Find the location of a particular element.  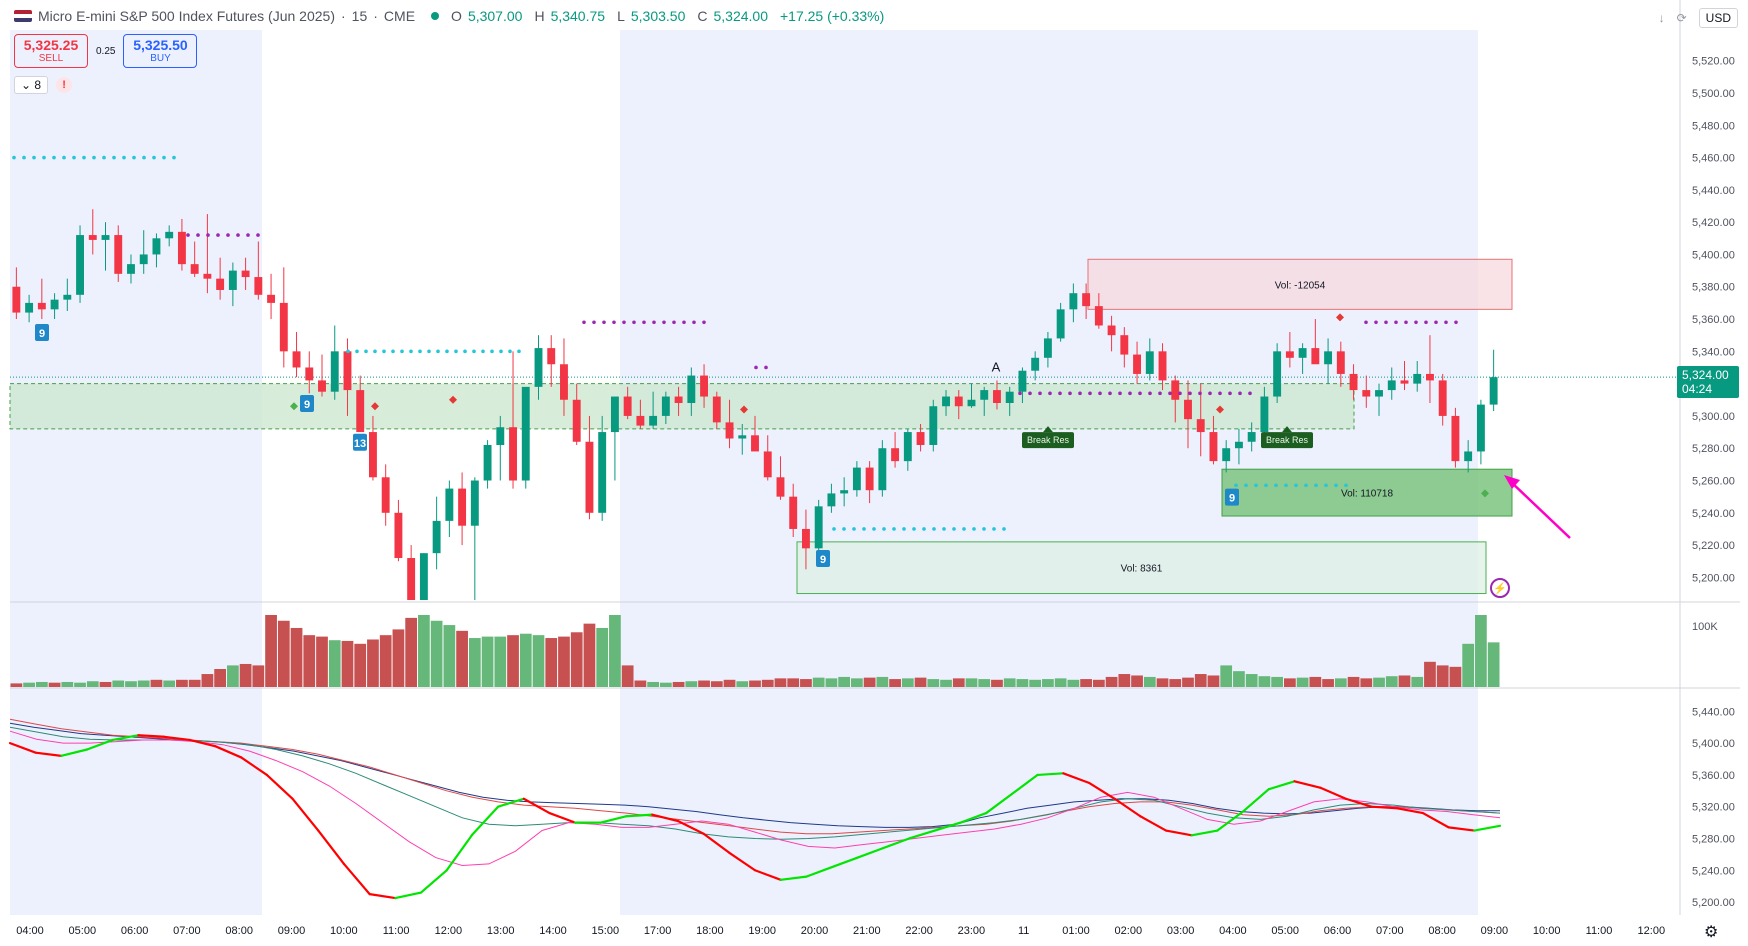

change-value: +17.25 (+0.33%) is located at coordinates (832, 16).